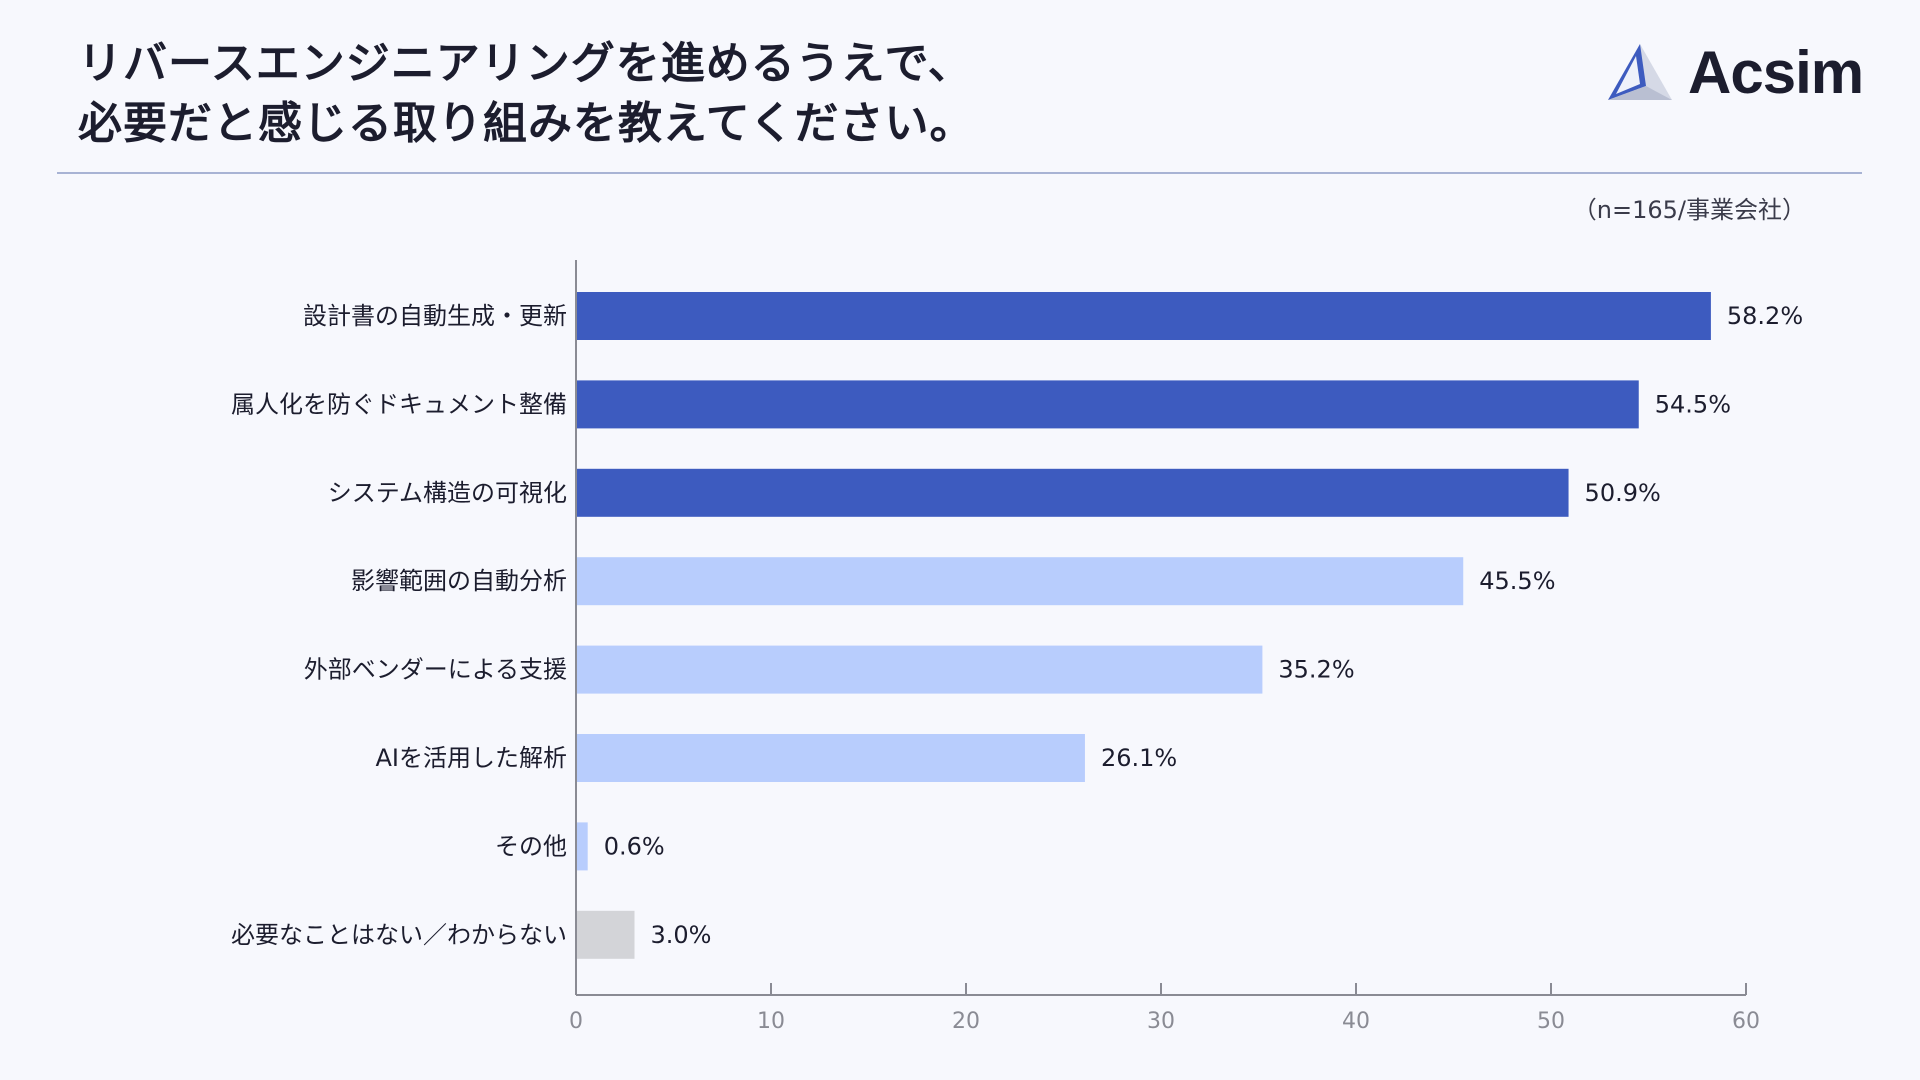 The height and width of the screenshot is (1080, 1920). I want to click on category-label: 設計書の自動生成・更新, so click(435, 316).